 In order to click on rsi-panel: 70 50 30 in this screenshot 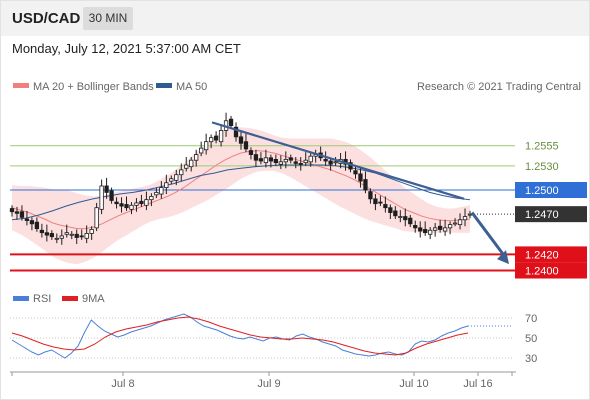, I will do `click(273, 339)`.